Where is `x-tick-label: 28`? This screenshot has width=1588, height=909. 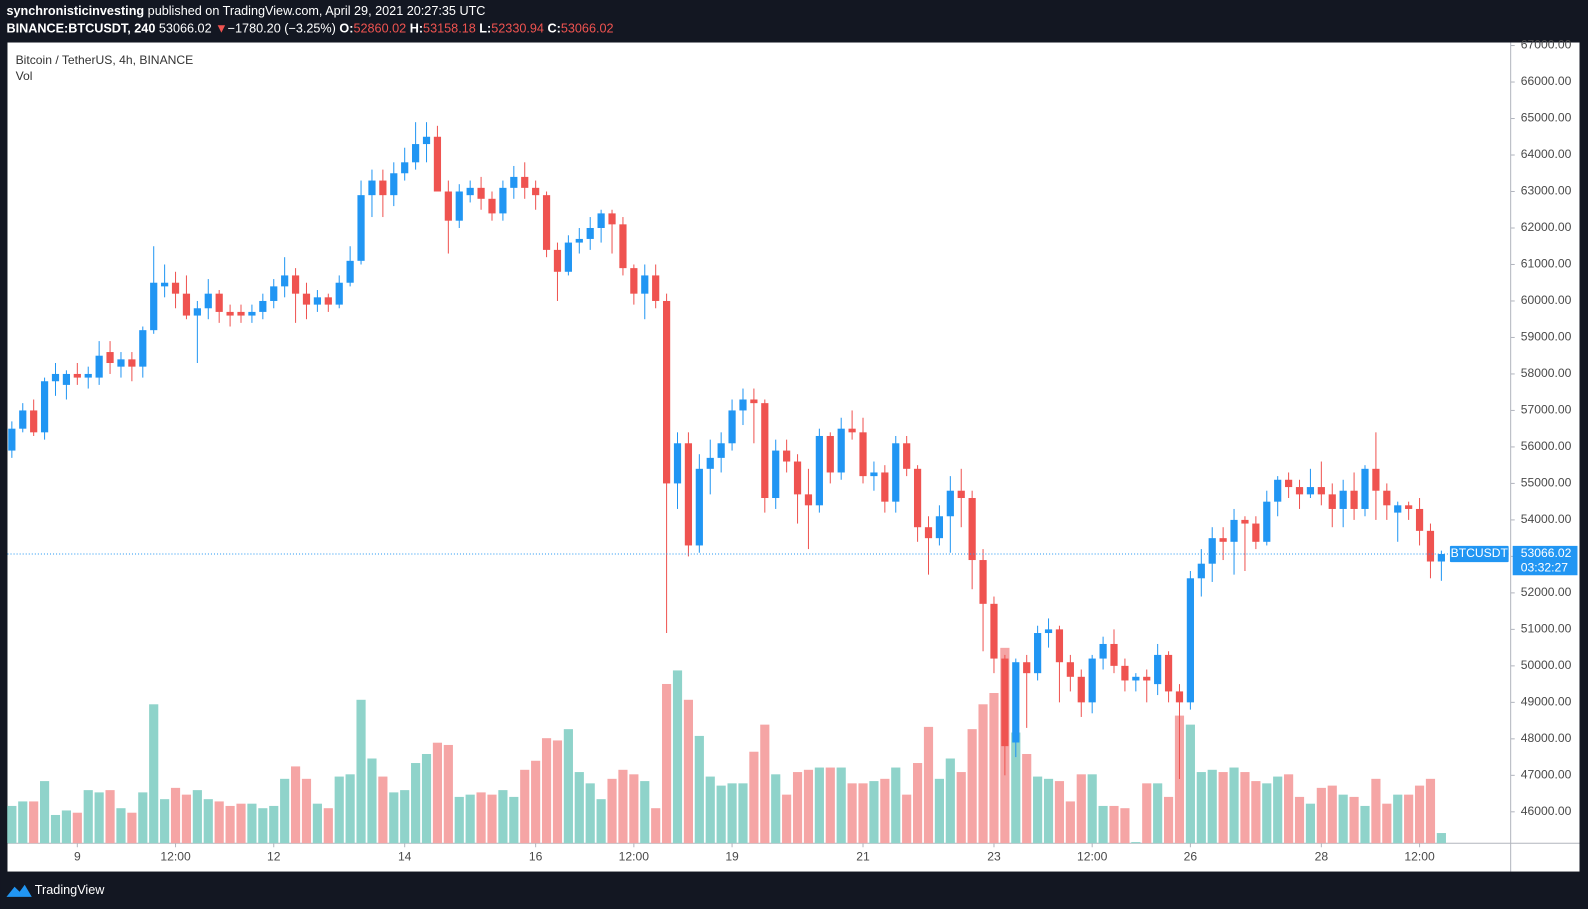 x-tick-label: 28 is located at coordinates (1322, 857).